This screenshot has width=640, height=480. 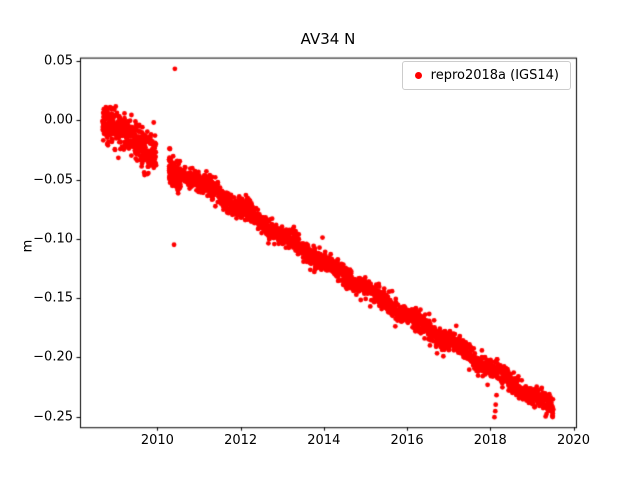 I want to click on y-tick-label: 0.00, so click(x=58, y=120).